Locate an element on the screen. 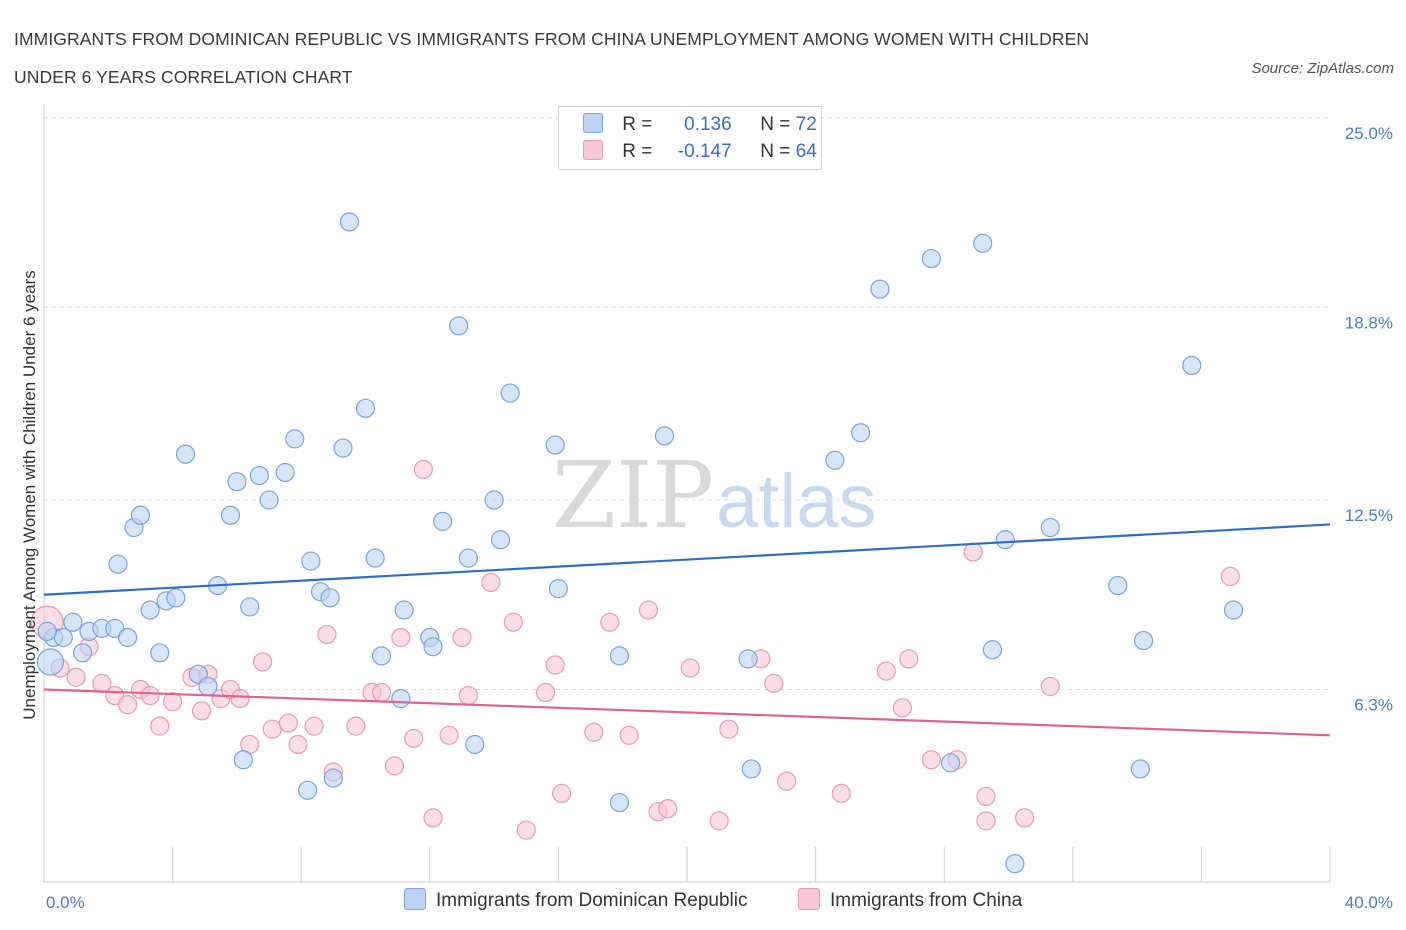 This screenshot has height=930, width=1406. y-tick-label: 25.0% is located at coordinates (1369, 133).